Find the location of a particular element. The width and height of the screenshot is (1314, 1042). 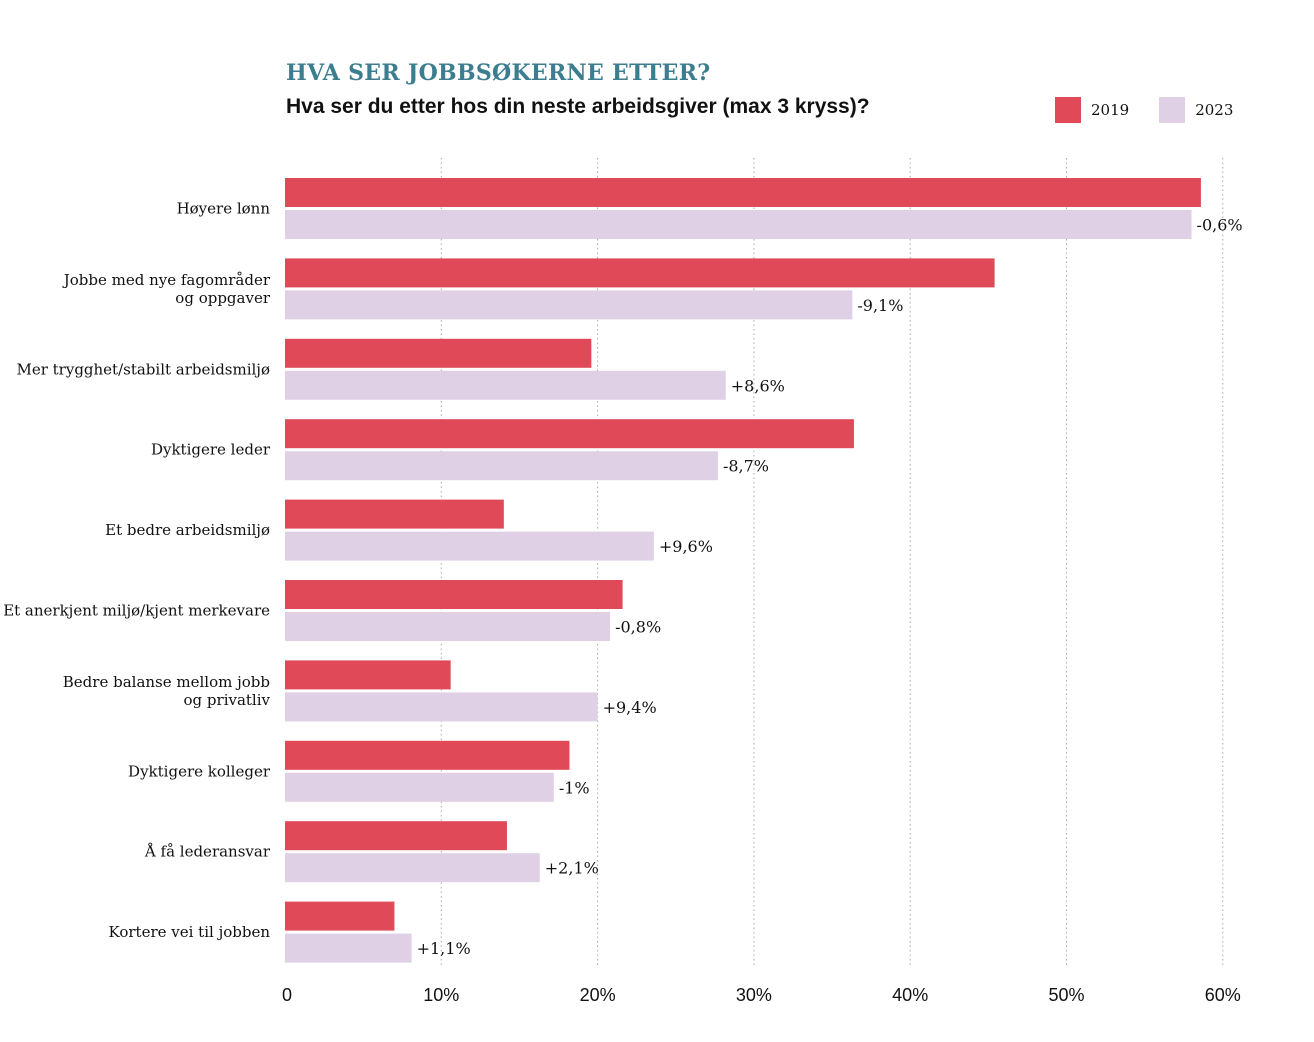

tick-label-50: 50% is located at coordinates (1066, 995).